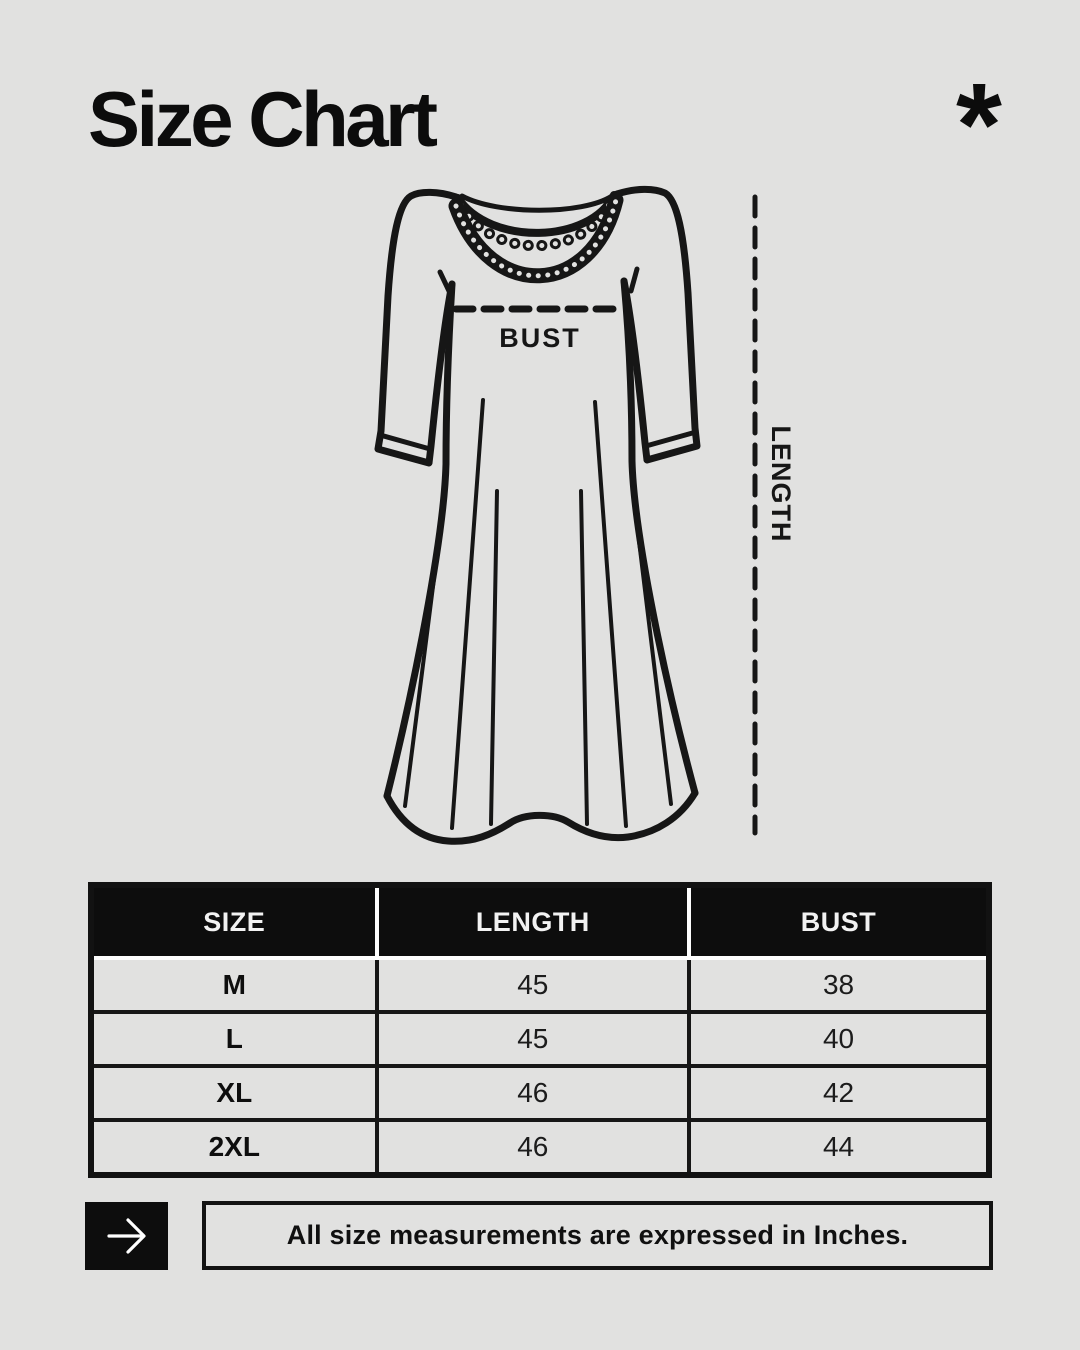 This screenshot has height=1350, width=1080. What do you see at coordinates (444, 281) in the screenshot?
I see `left-underarm-tick` at bounding box center [444, 281].